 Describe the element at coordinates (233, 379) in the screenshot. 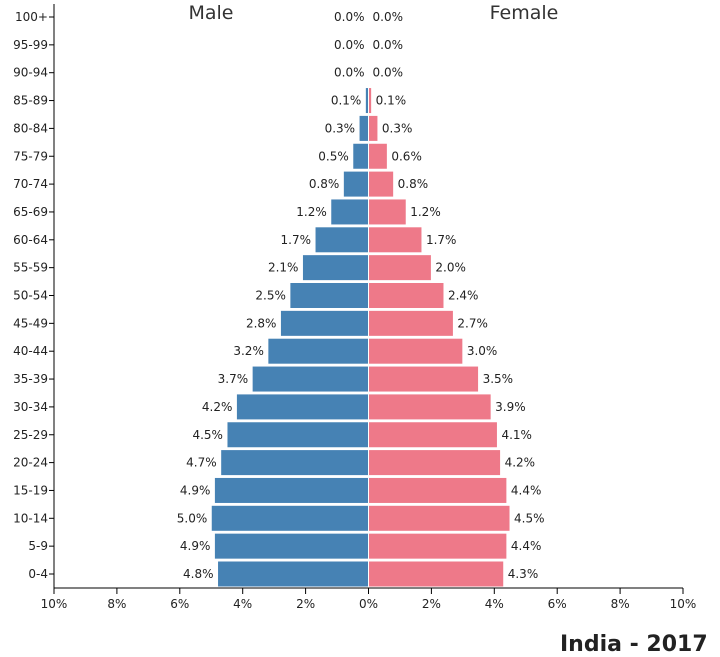

I see `male-value-label: 3.7%` at that location.